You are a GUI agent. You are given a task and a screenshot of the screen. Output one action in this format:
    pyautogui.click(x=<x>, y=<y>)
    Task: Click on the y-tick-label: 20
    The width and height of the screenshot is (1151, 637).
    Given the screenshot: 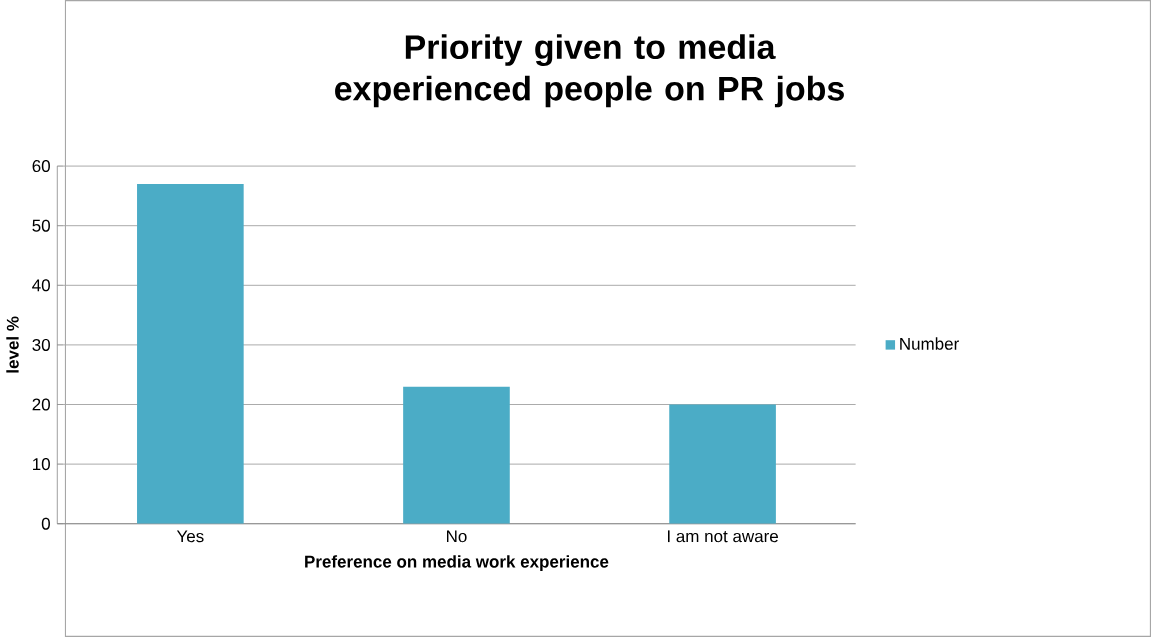 What is the action you would take?
    pyautogui.click(x=41, y=404)
    